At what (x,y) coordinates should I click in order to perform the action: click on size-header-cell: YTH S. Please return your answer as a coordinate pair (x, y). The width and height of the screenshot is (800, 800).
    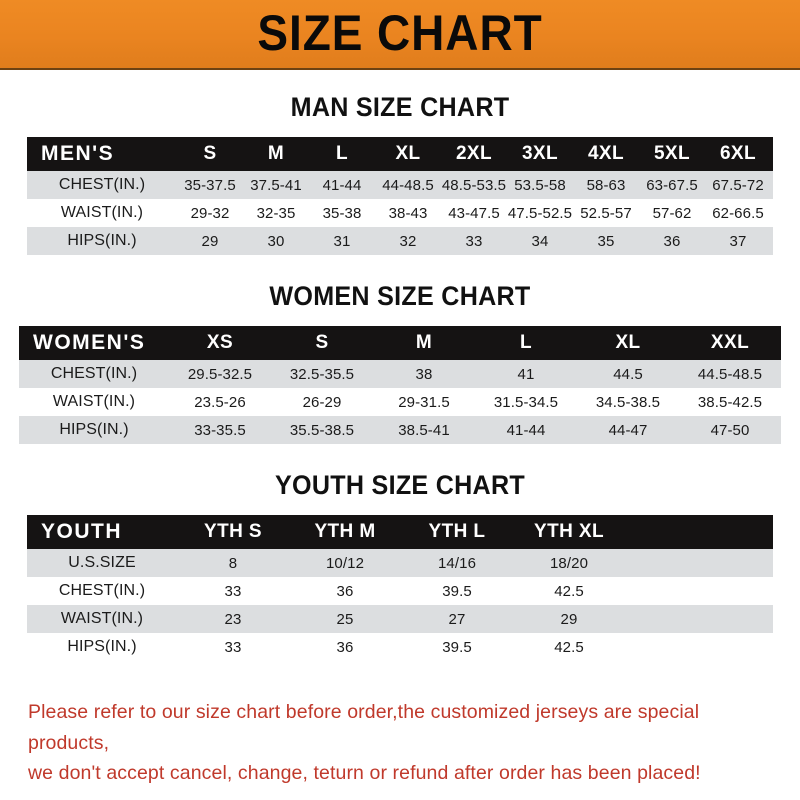
    Looking at the image, I should click on (233, 531).